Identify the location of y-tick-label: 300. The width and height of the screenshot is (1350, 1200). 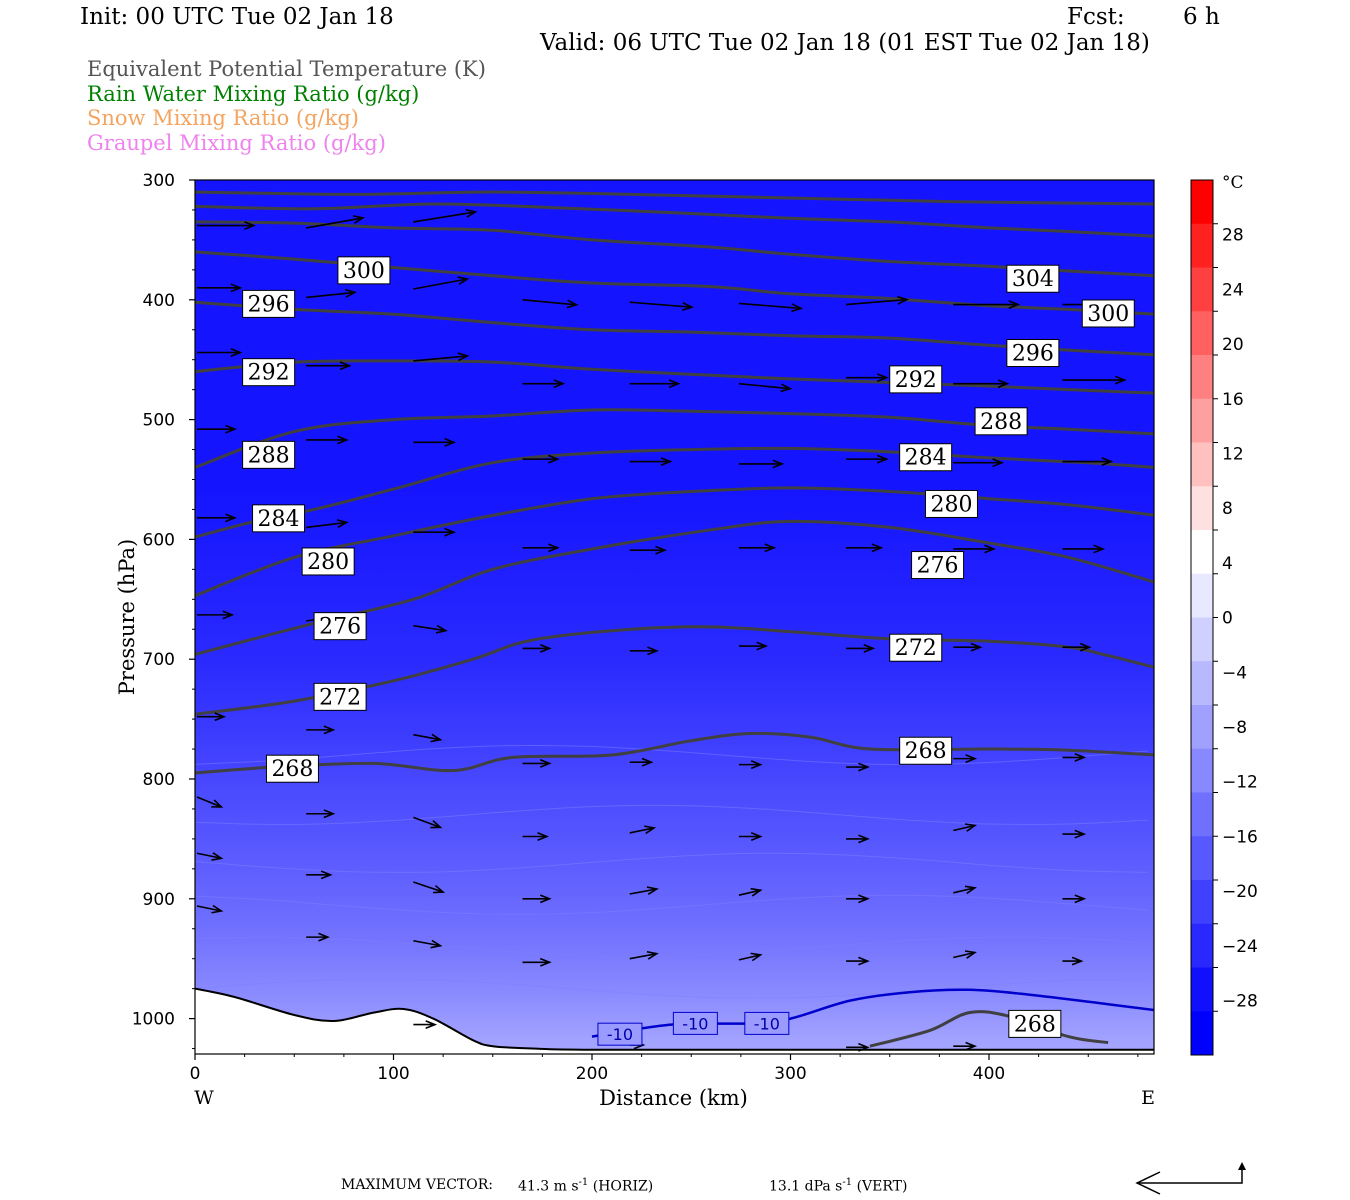
(159, 181).